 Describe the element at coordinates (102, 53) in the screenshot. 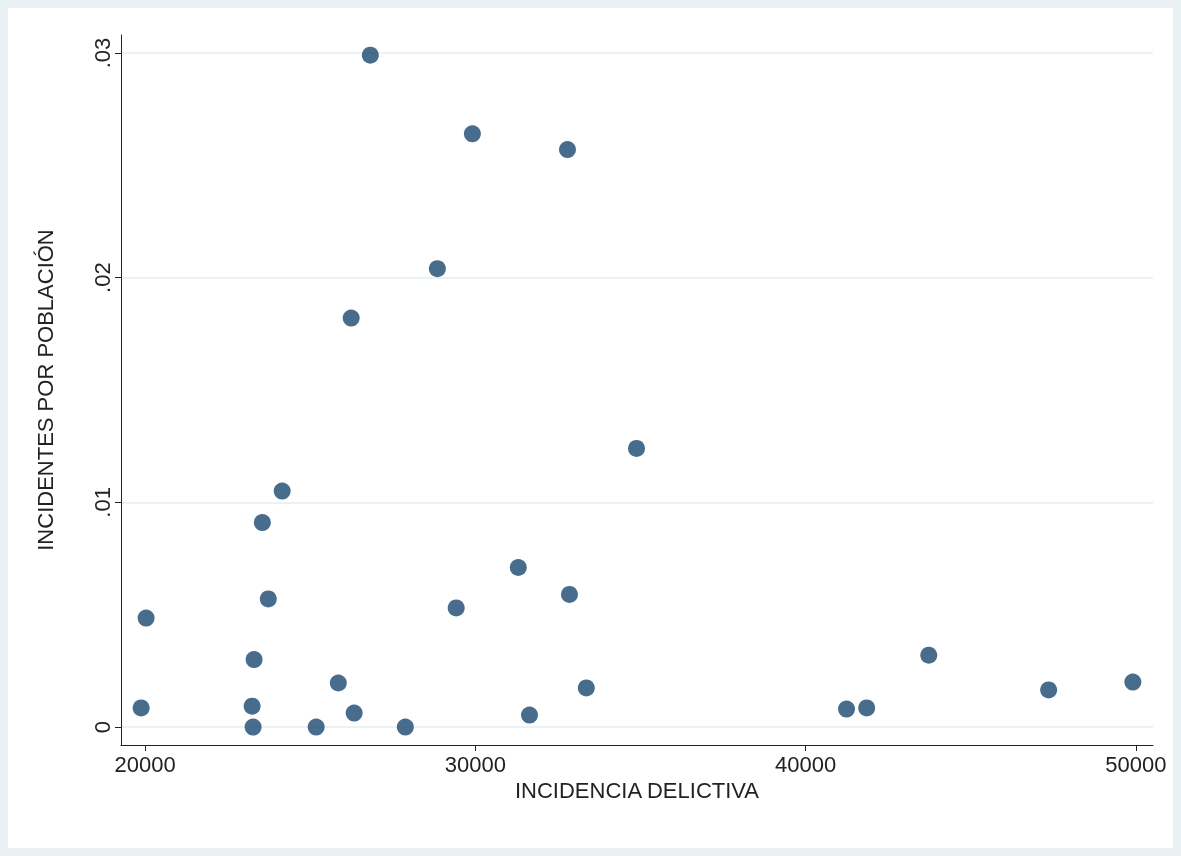

I see `y-tick-label: .03` at that location.